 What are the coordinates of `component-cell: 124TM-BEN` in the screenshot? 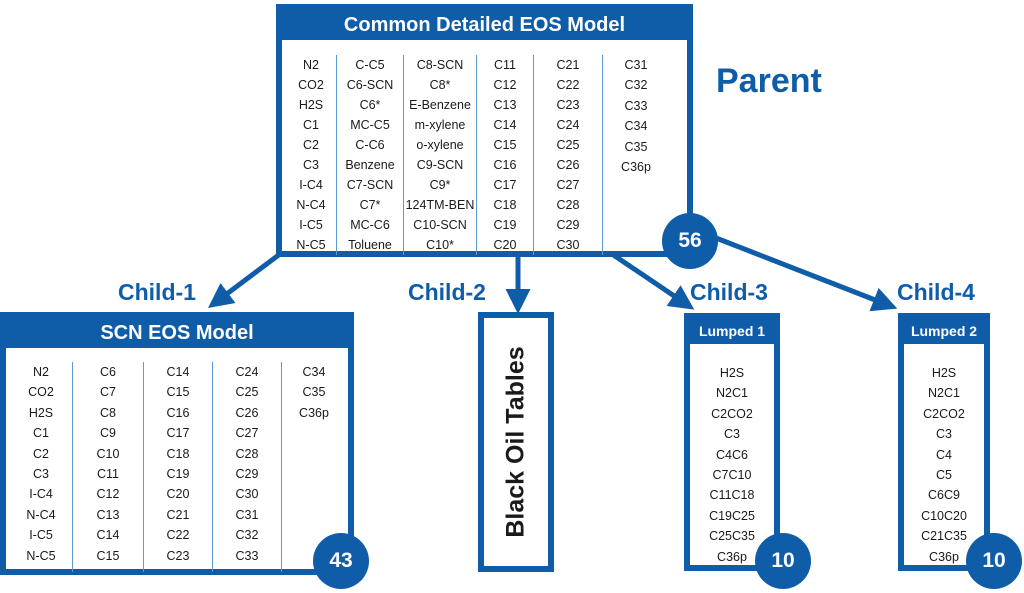 It's located at (440, 205).